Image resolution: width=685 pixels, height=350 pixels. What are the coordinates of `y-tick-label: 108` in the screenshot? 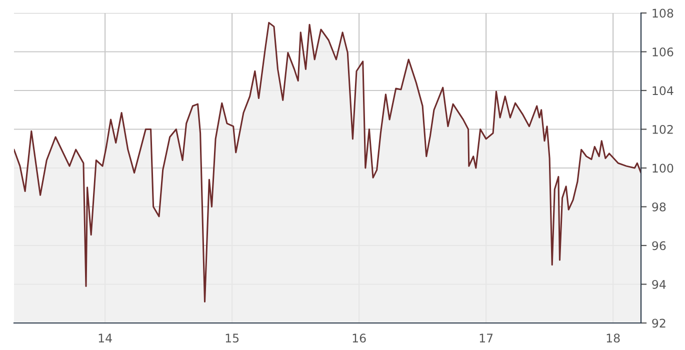 It's located at (663, 13).